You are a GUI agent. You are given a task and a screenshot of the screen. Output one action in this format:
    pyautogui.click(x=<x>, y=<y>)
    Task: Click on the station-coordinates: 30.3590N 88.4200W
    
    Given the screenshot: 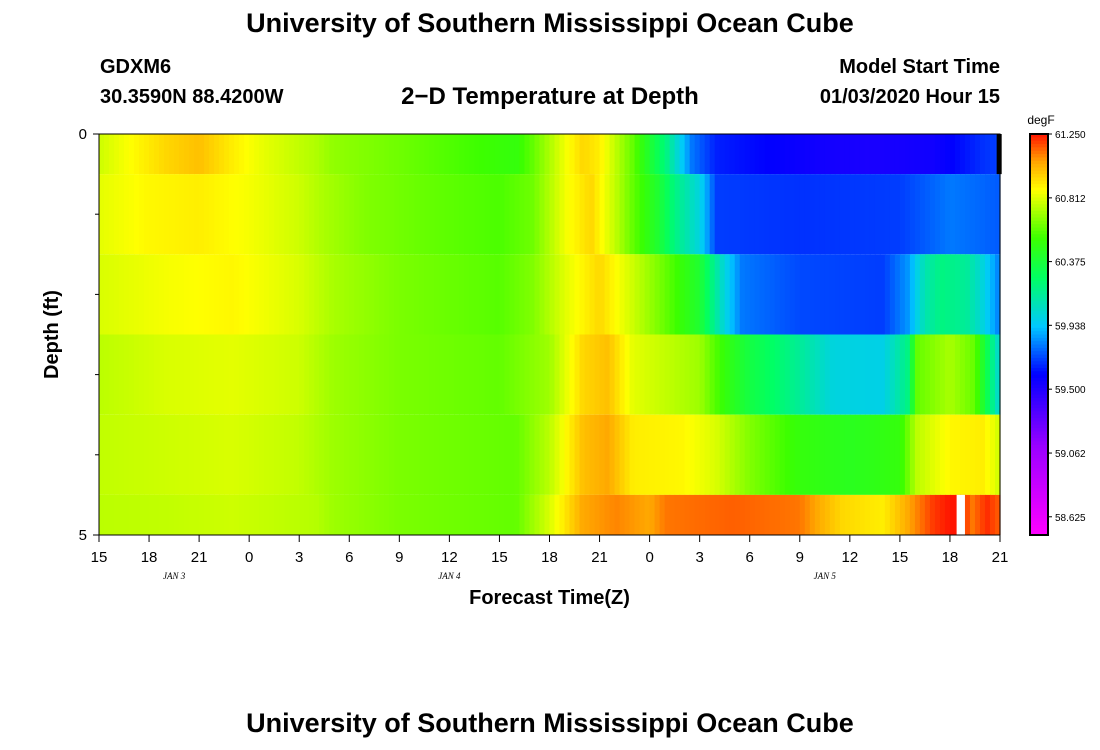 What is the action you would take?
    pyautogui.click(x=192, y=97)
    